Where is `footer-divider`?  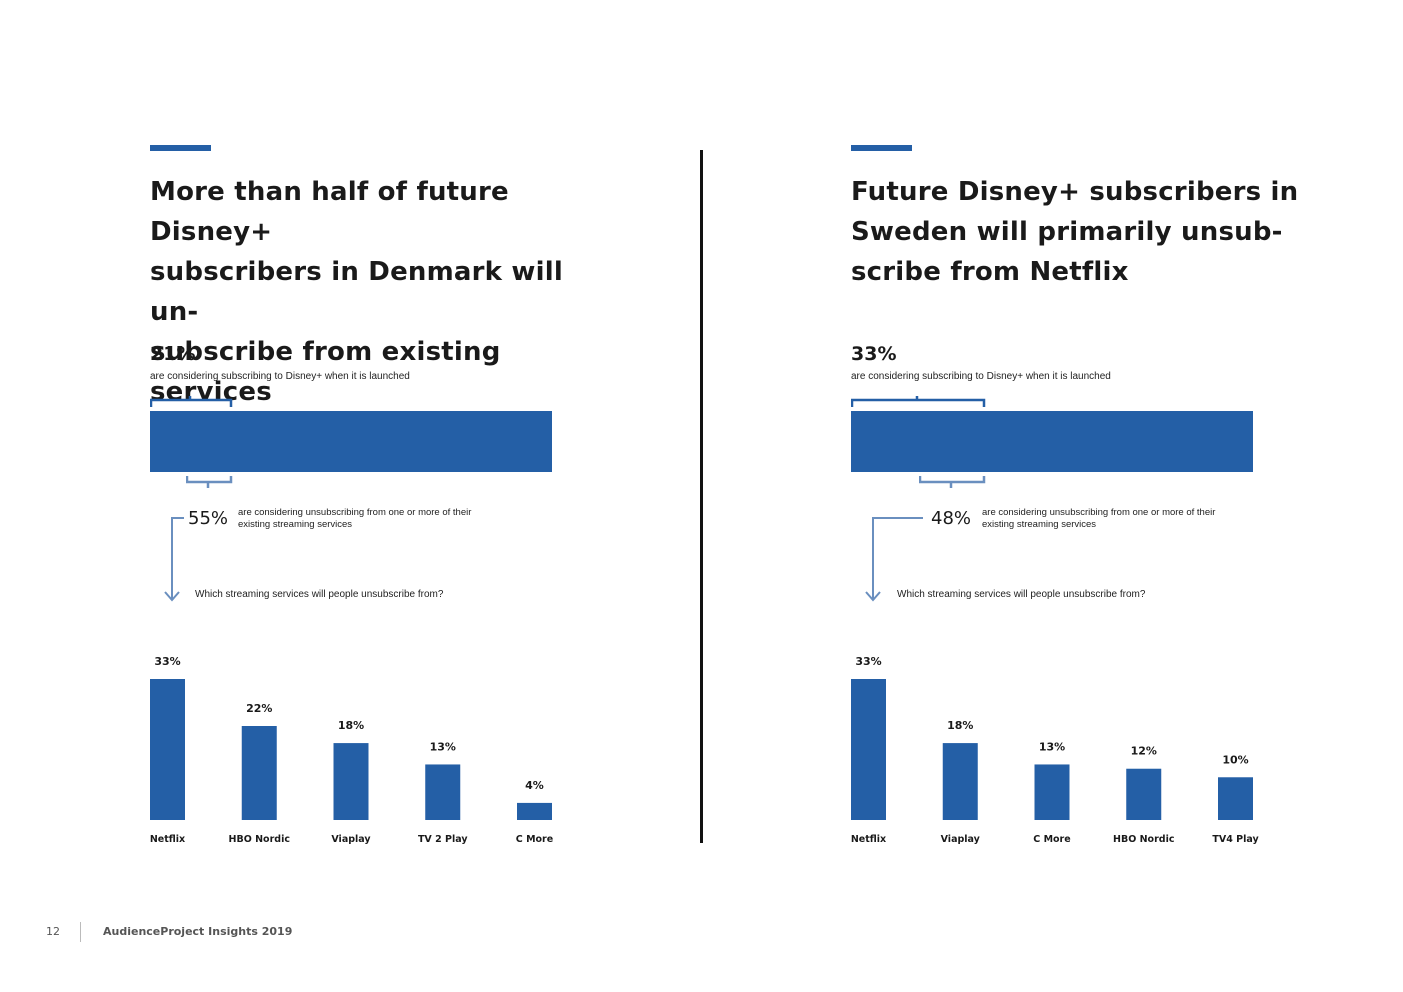
footer-divider is located at coordinates (80, 932).